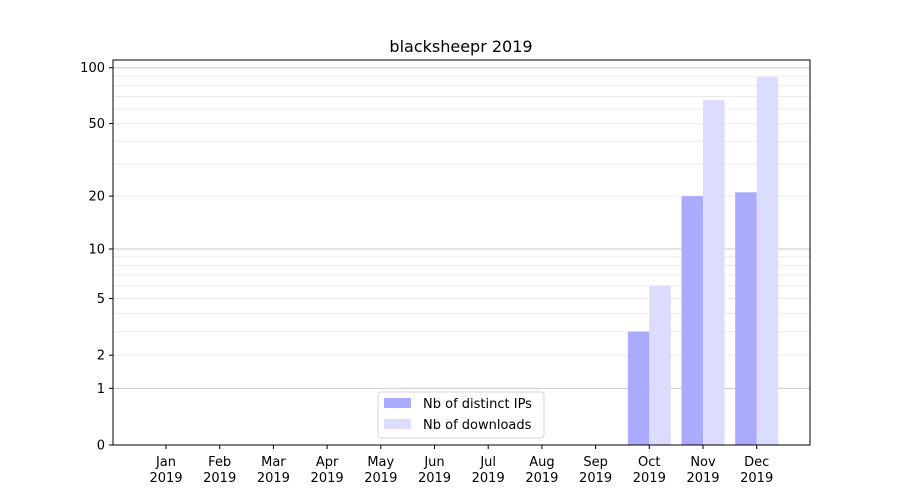 This screenshot has height=504, width=900. What do you see at coordinates (96, 249) in the screenshot?
I see `y-tick-label: 10` at bounding box center [96, 249].